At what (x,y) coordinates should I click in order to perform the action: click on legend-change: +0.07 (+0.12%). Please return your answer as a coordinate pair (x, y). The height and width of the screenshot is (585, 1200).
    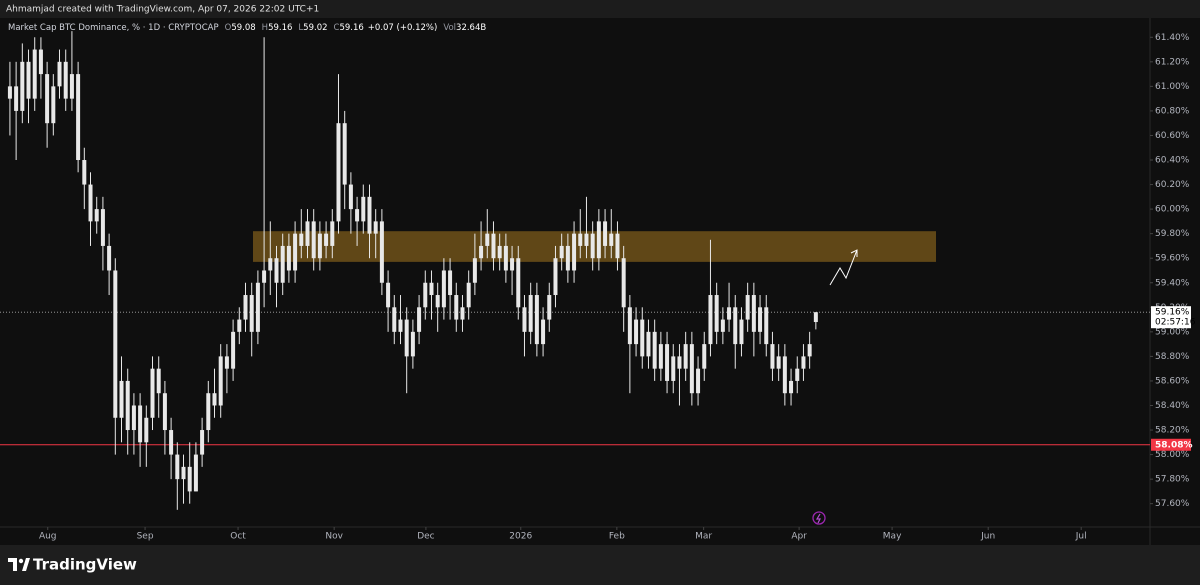
    Looking at the image, I should click on (403, 28).